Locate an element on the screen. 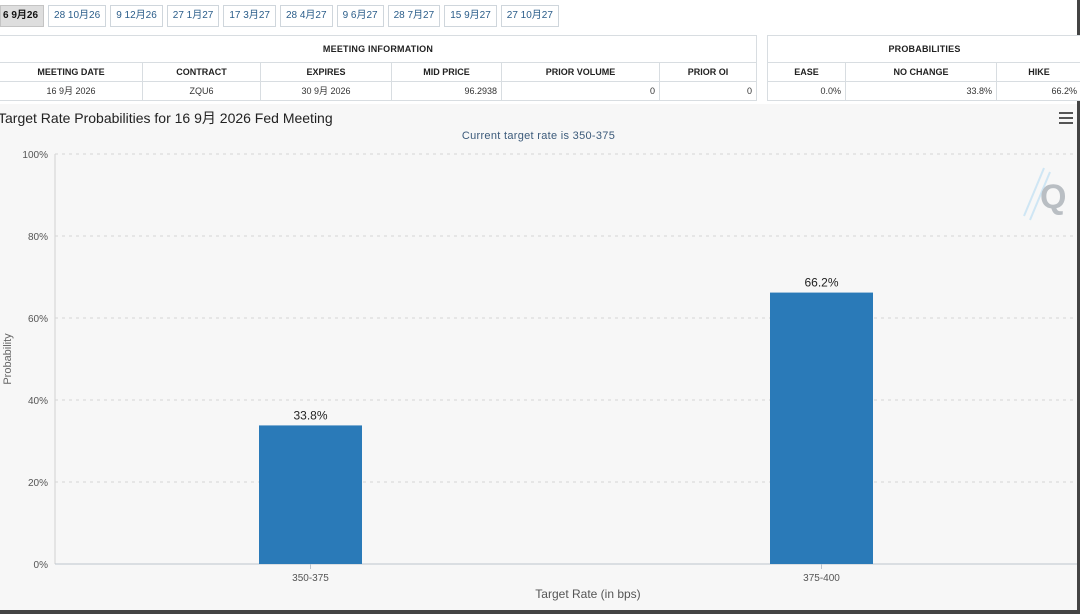 This screenshot has width=1080, height=614. data-label: 33.8% is located at coordinates (310, 415).